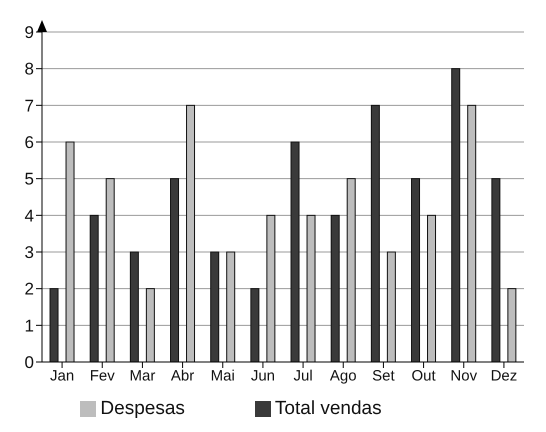 This screenshot has width=546, height=432. What do you see at coordinates (303, 376) in the screenshot?
I see `x-tick-label: Jul` at bounding box center [303, 376].